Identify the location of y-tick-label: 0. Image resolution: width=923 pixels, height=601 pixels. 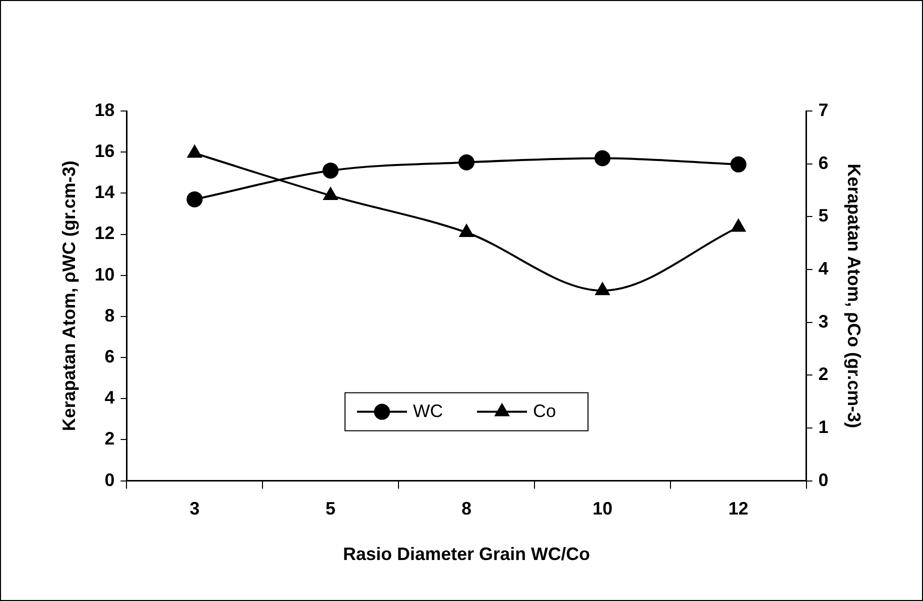
(109, 480).